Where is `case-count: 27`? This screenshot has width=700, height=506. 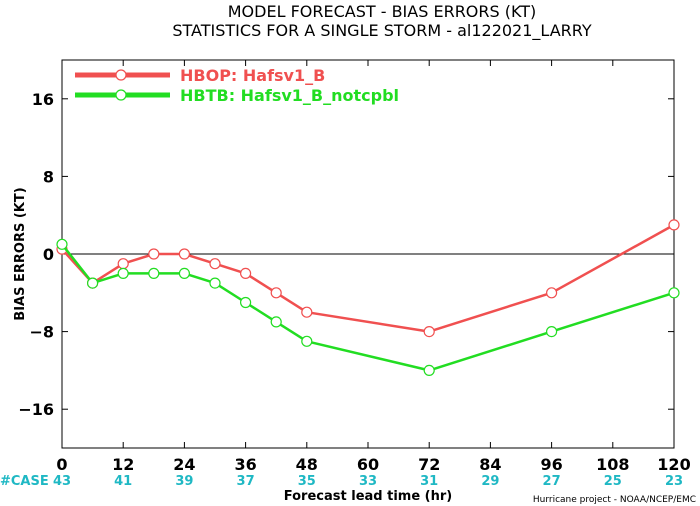 case-count: 27 is located at coordinates (552, 481).